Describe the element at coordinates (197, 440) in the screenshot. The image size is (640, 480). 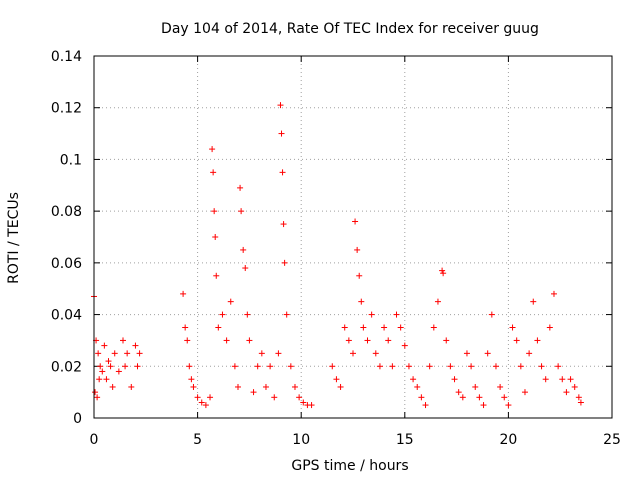
I see `x-tick-label: 5` at that location.